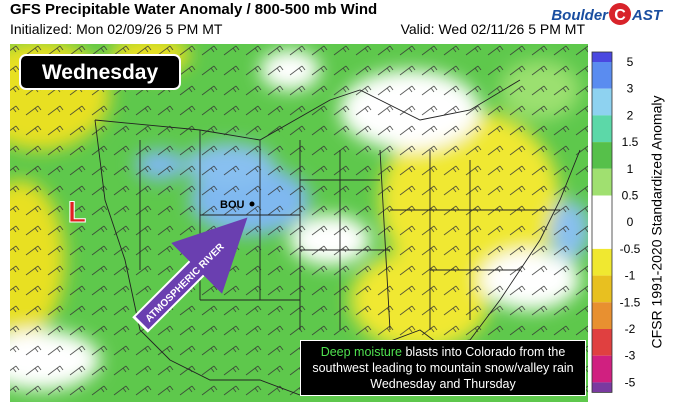 The height and width of the screenshot is (410, 676). What do you see at coordinates (630, 142) in the screenshot?
I see `colorbar-tick-label: 1.5` at bounding box center [630, 142].